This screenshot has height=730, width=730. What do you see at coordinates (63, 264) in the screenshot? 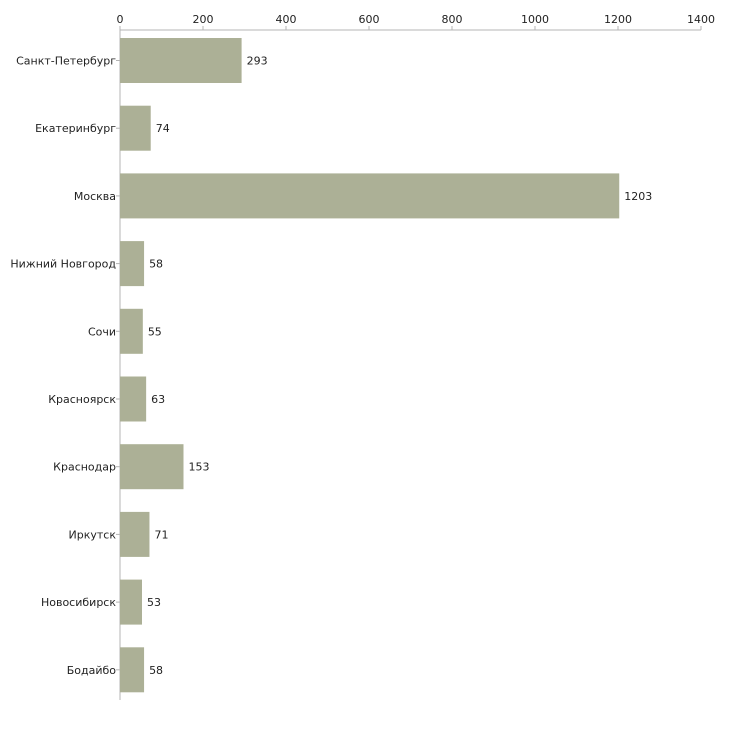
I see `category-label: Нижний Новгород` at bounding box center [63, 264].